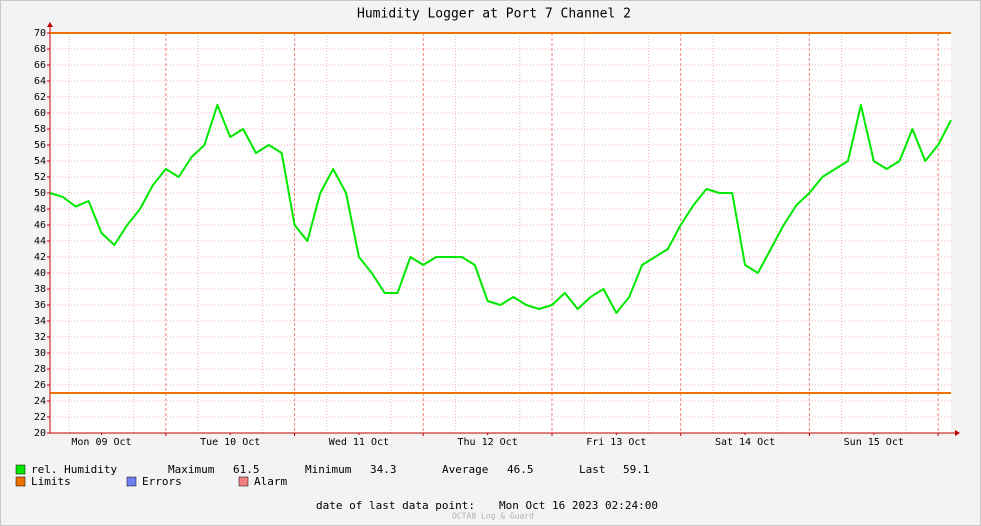  I want to click on y-tick-label: 50, so click(40, 193).